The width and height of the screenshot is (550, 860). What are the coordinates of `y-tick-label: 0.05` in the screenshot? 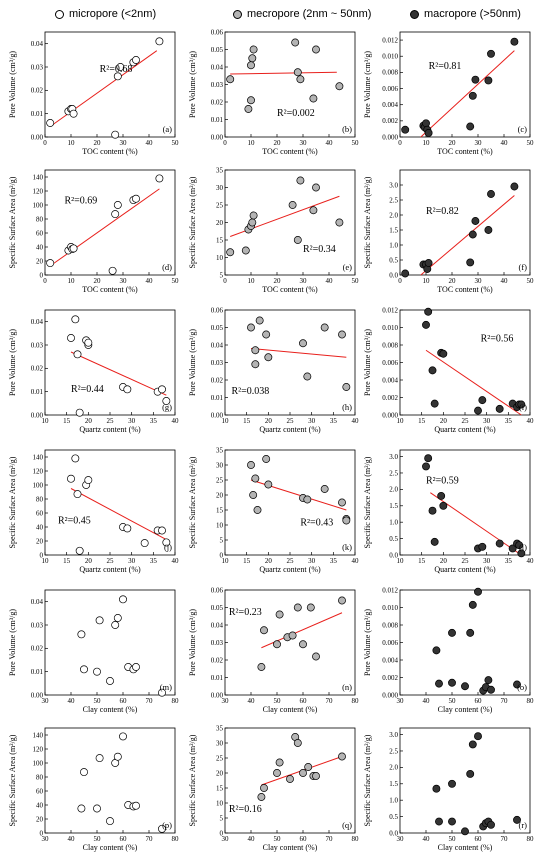 It's located at (217, 608).